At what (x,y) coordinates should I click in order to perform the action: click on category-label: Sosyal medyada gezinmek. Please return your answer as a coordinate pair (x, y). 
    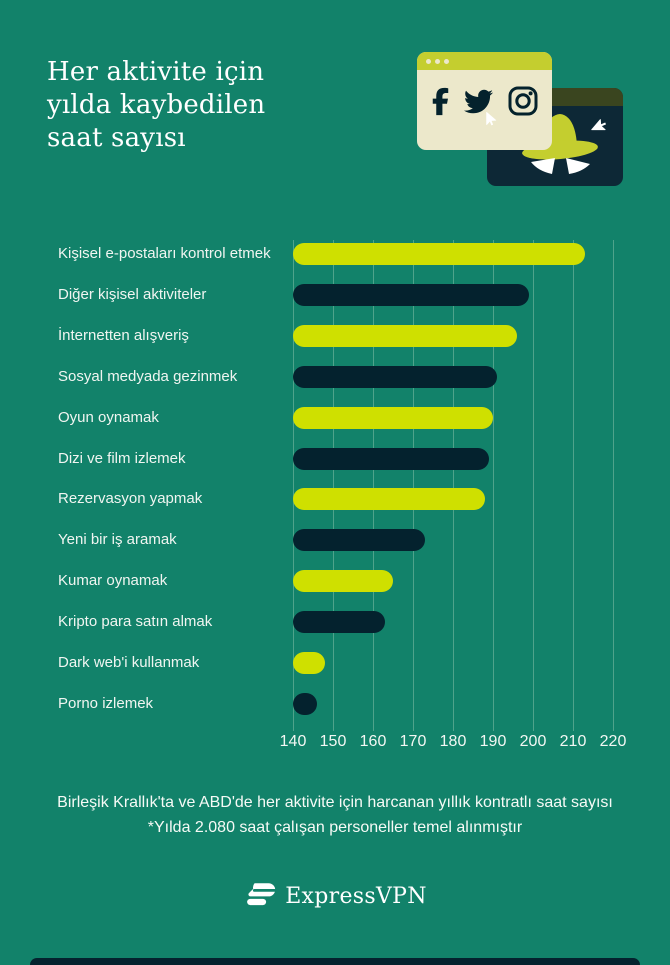
    Looking at the image, I should click on (148, 376).